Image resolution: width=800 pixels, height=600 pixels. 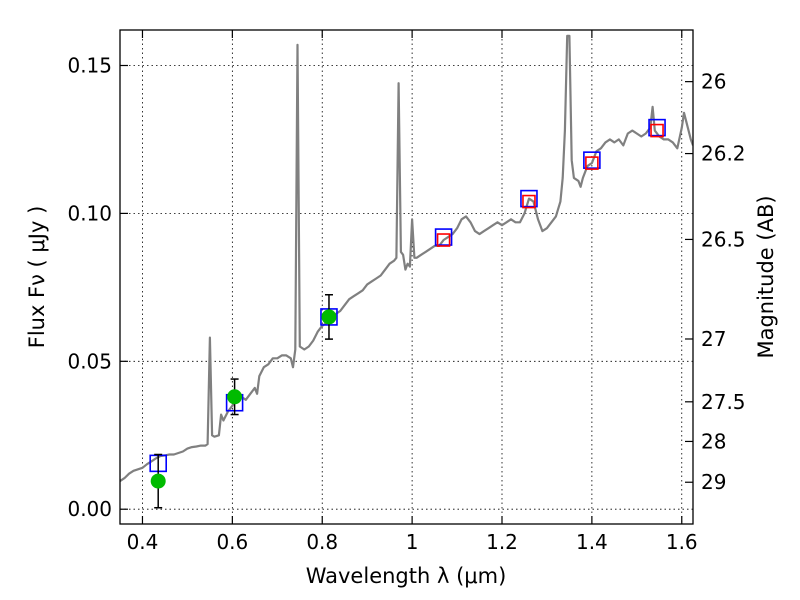 I want to click on y2-axis-label: Magnitude (AB), so click(x=766, y=276).